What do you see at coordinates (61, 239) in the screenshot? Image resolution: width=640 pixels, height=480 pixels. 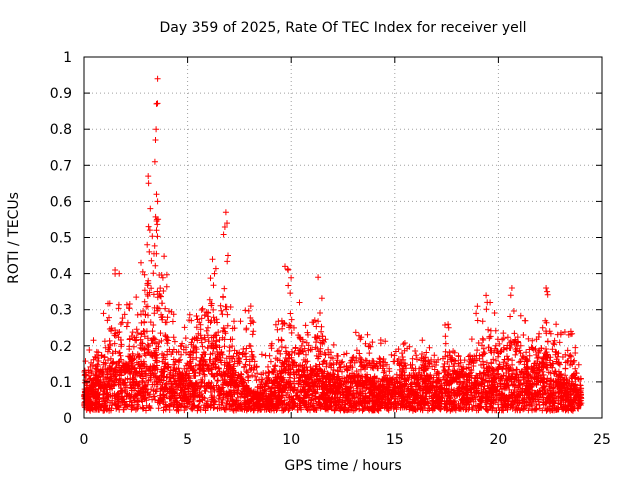 I see `y-tick-label: 0.5` at bounding box center [61, 239].